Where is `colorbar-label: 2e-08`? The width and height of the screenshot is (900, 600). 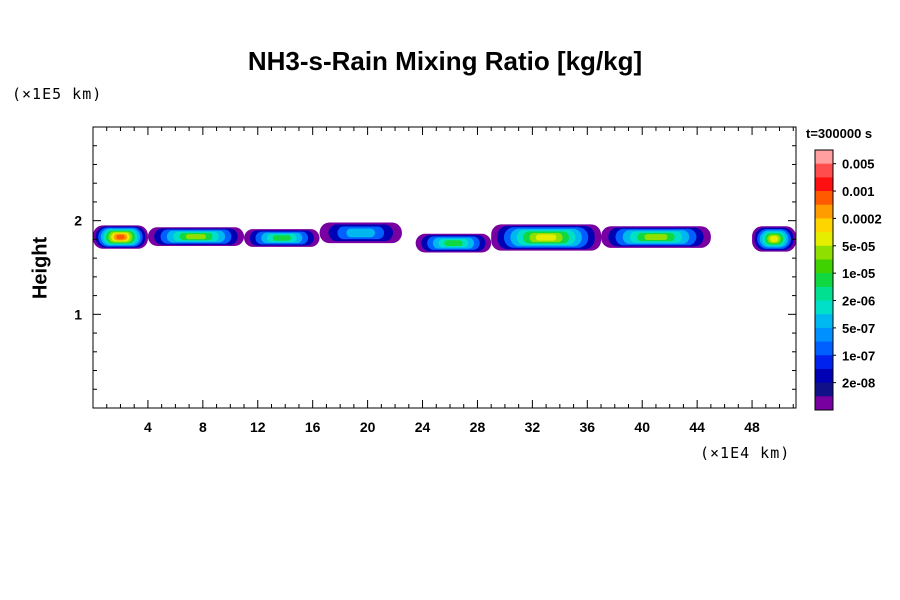 colorbar-label: 2e-08 is located at coordinates (858, 383).